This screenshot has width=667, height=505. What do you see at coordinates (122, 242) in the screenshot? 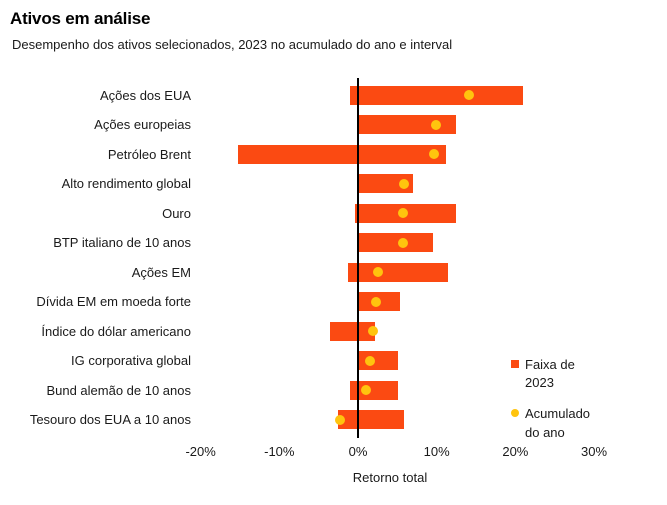
I see `category-label: BTP italiano de 10 anos` at bounding box center [122, 242].